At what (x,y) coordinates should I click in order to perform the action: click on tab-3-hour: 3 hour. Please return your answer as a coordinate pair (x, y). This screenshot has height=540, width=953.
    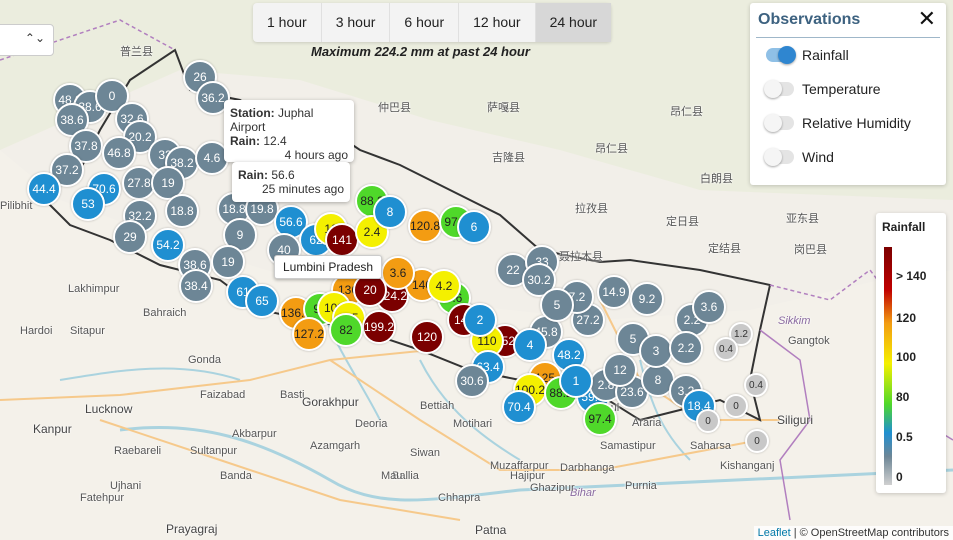
    Looking at the image, I should click on (356, 22).